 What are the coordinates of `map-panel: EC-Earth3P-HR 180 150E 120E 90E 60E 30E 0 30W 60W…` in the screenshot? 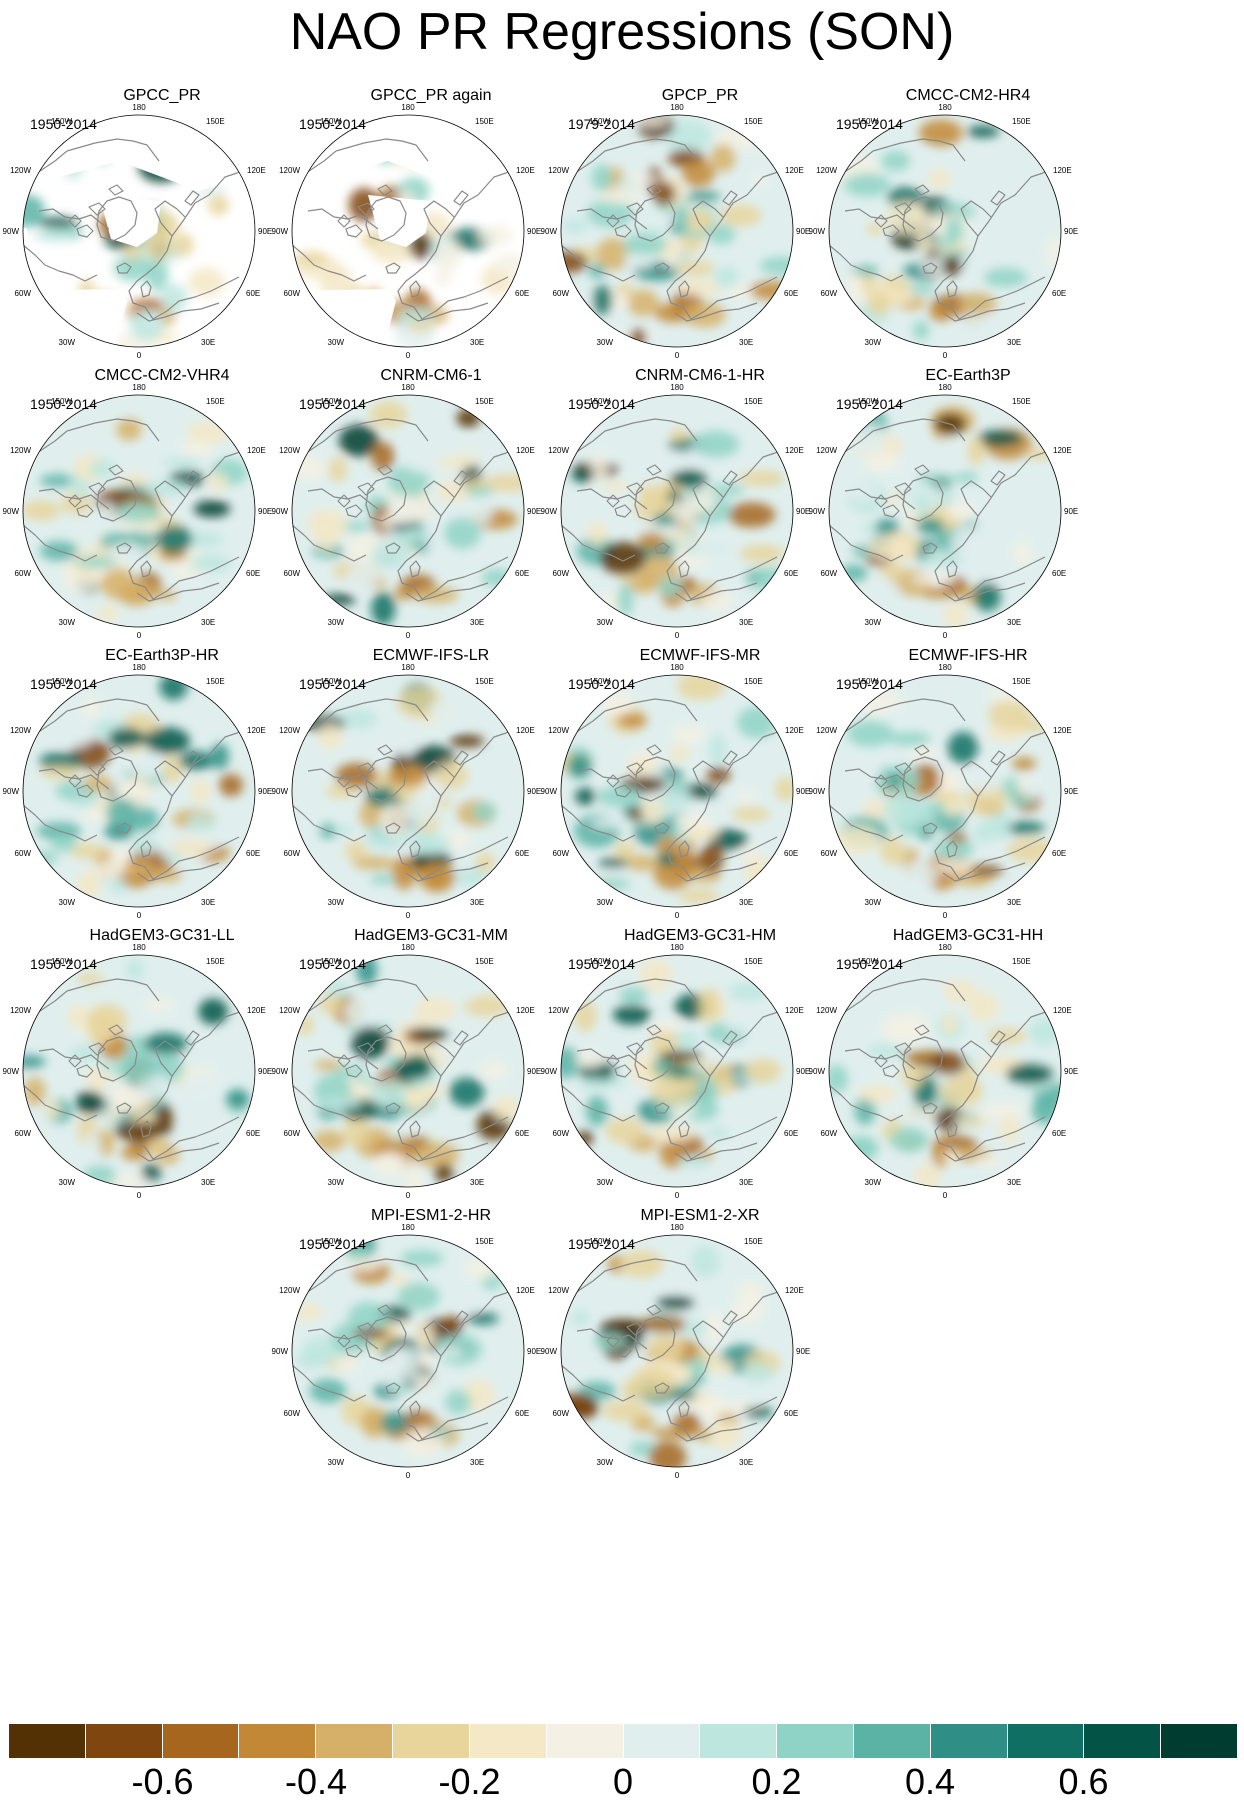 It's located at (157, 806).